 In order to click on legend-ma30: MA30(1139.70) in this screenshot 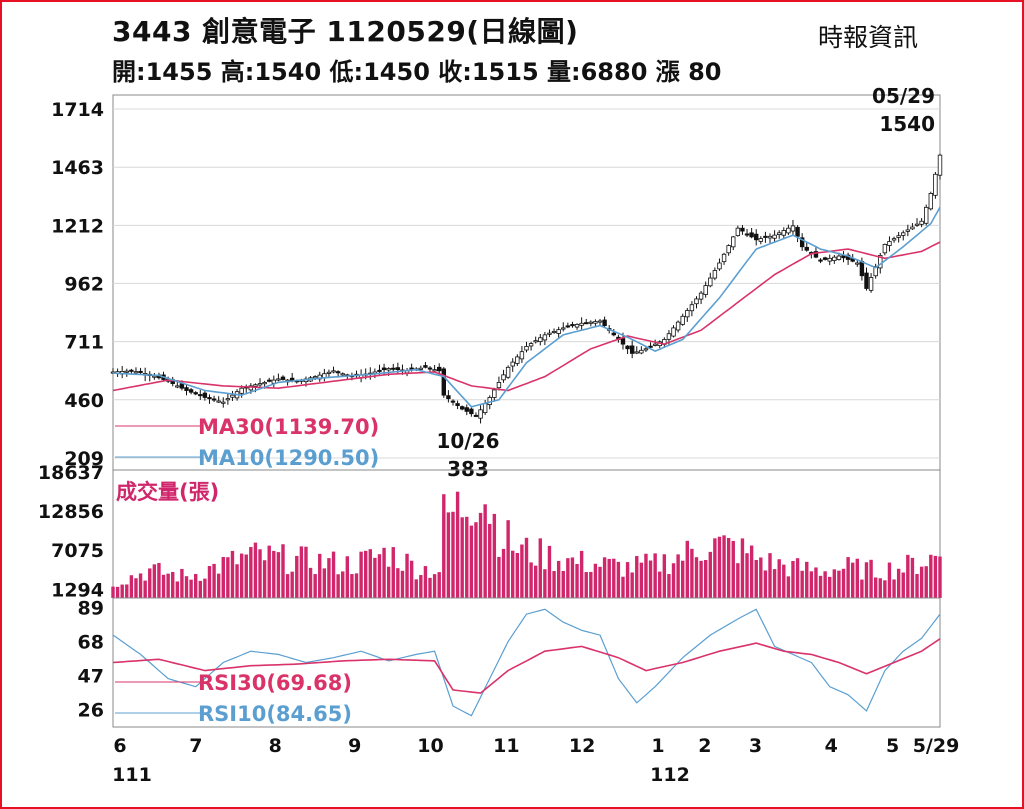, I will do `click(288, 427)`.